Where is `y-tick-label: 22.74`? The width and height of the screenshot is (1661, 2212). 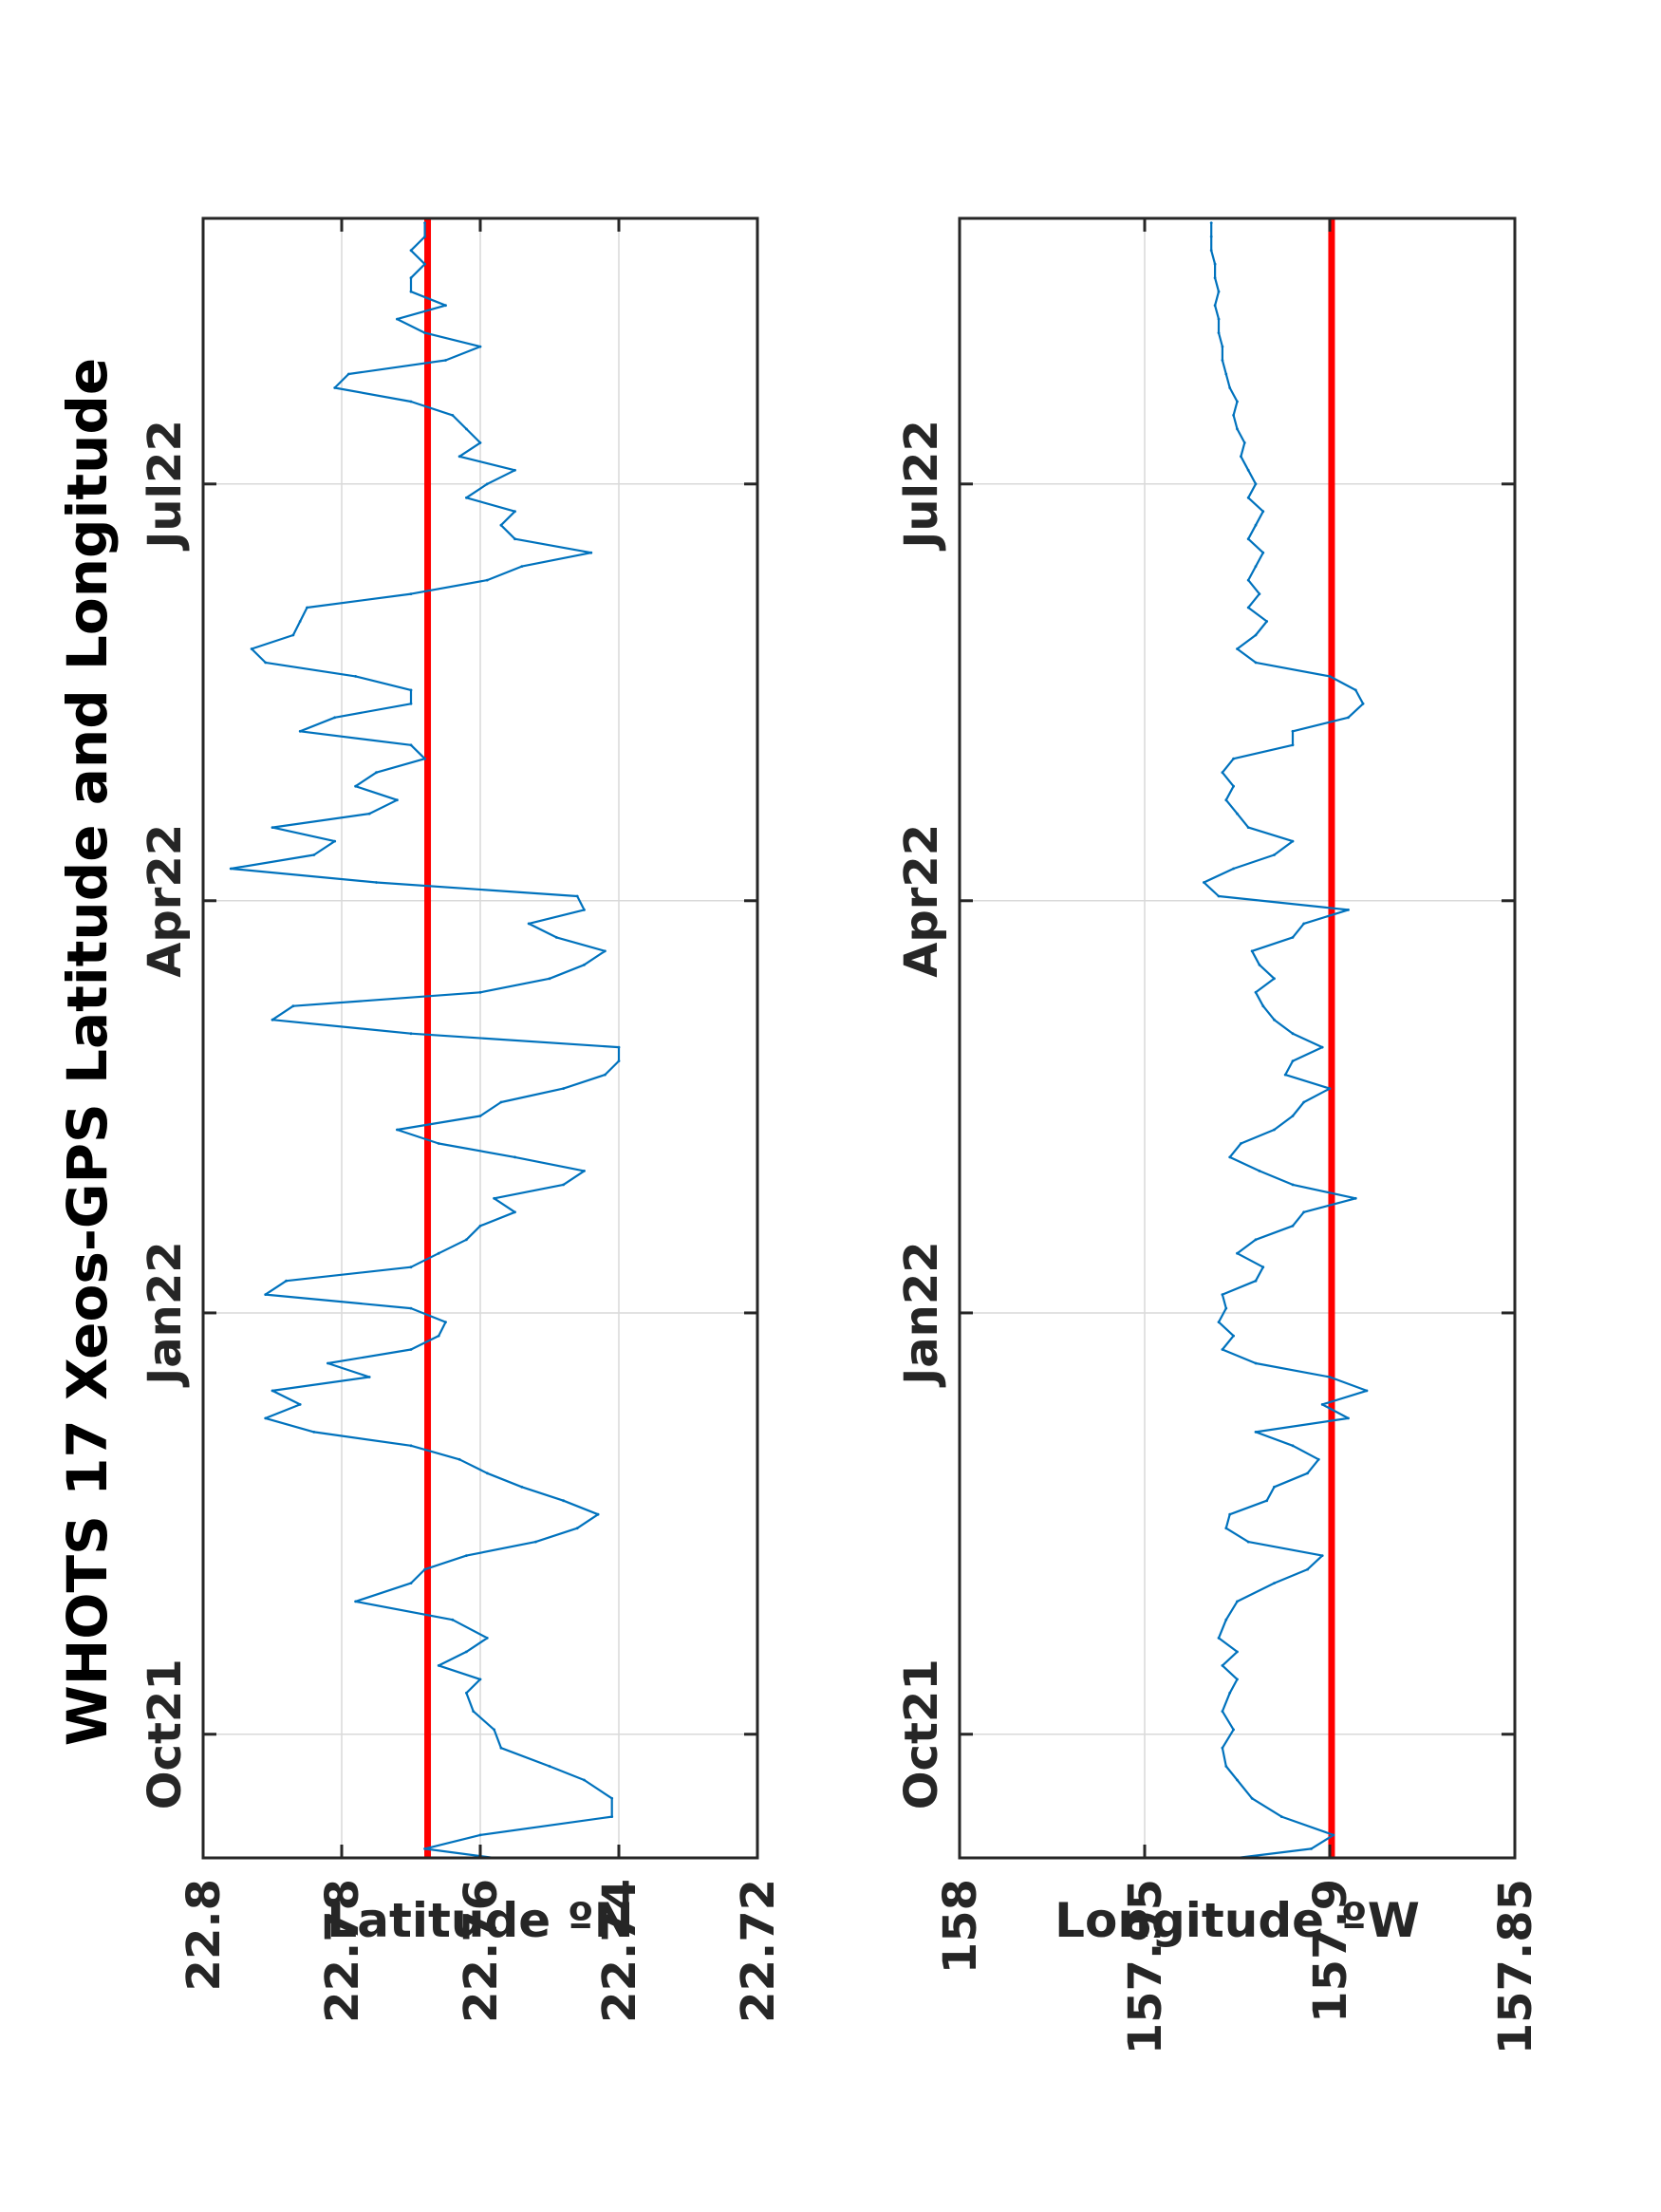
y-tick-label: 22.74 is located at coordinates (620, 1951).